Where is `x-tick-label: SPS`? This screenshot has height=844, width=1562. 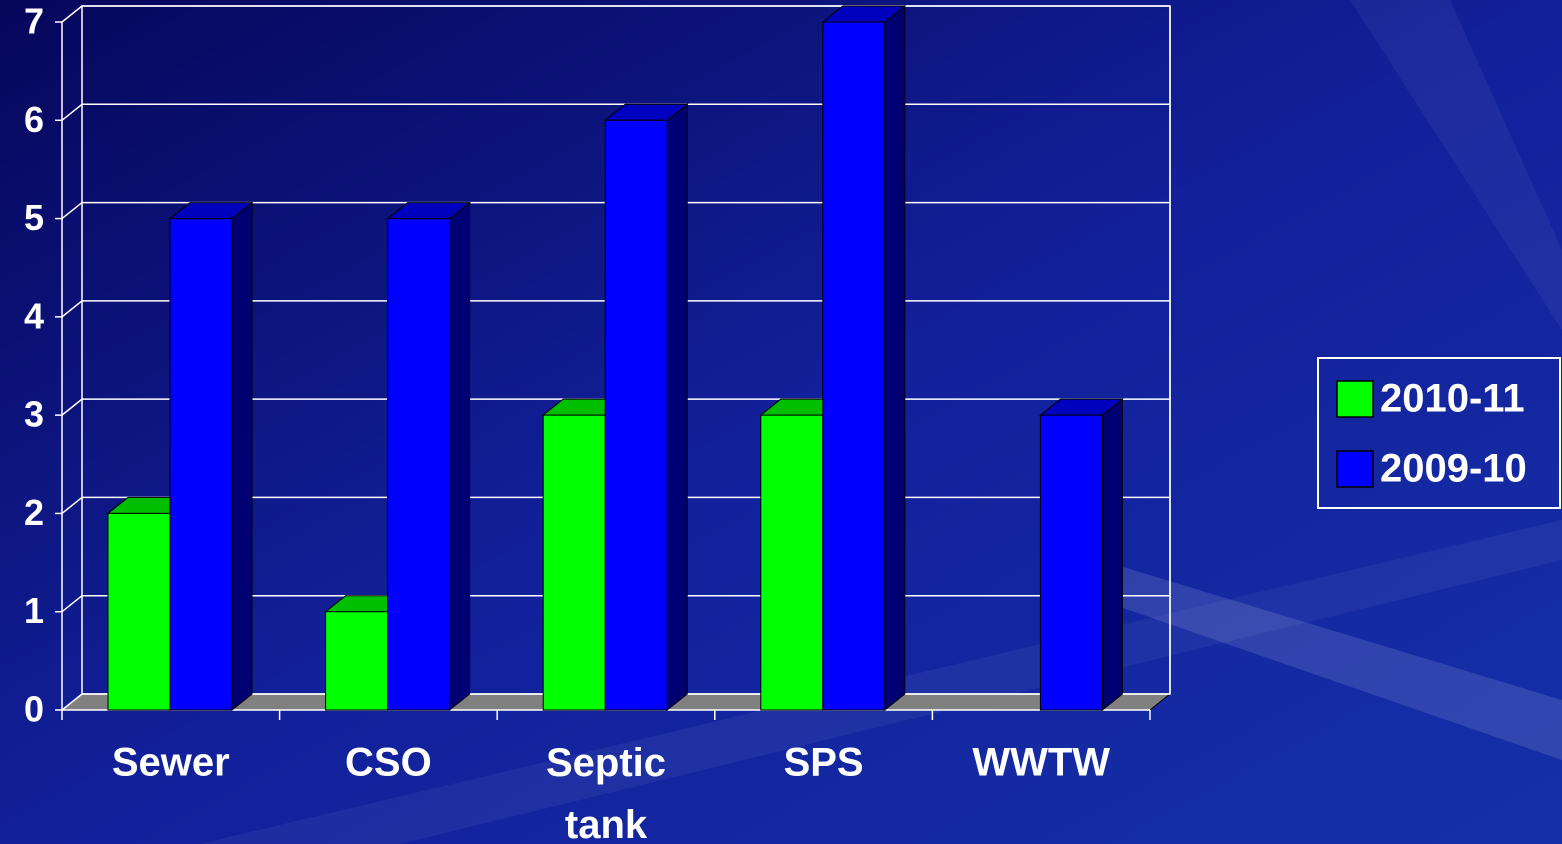
x-tick-label: SPS is located at coordinates (824, 763).